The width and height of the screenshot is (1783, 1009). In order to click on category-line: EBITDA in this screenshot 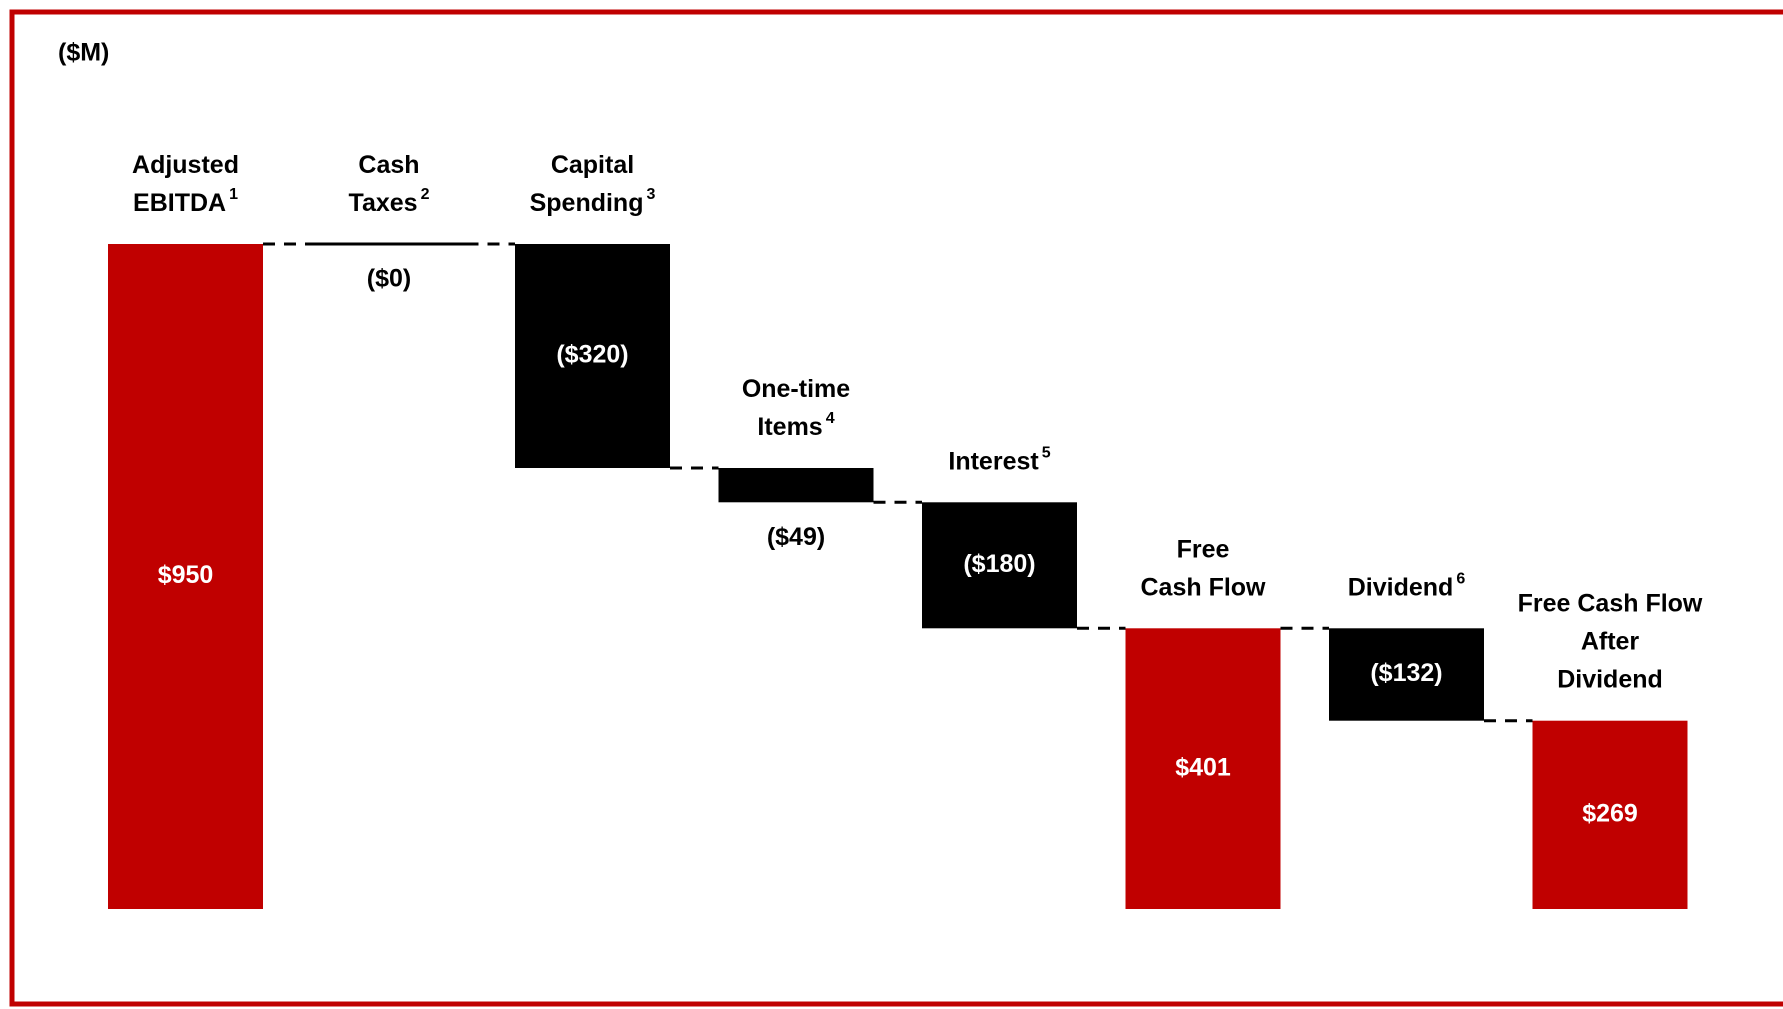, I will do `click(179, 203)`.